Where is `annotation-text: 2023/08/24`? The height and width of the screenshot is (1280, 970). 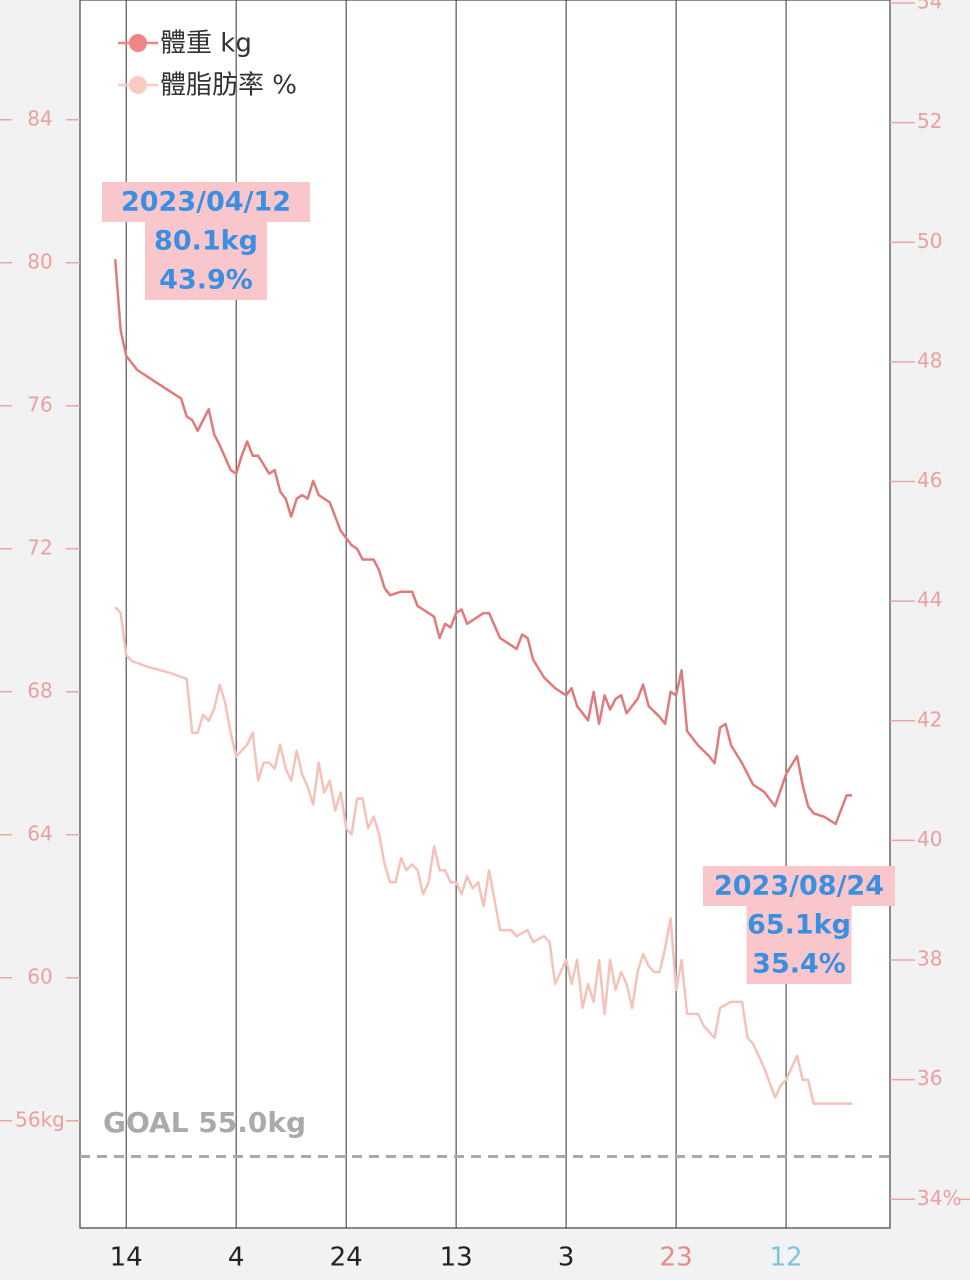 annotation-text: 2023/08/24 is located at coordinates (799, 886).